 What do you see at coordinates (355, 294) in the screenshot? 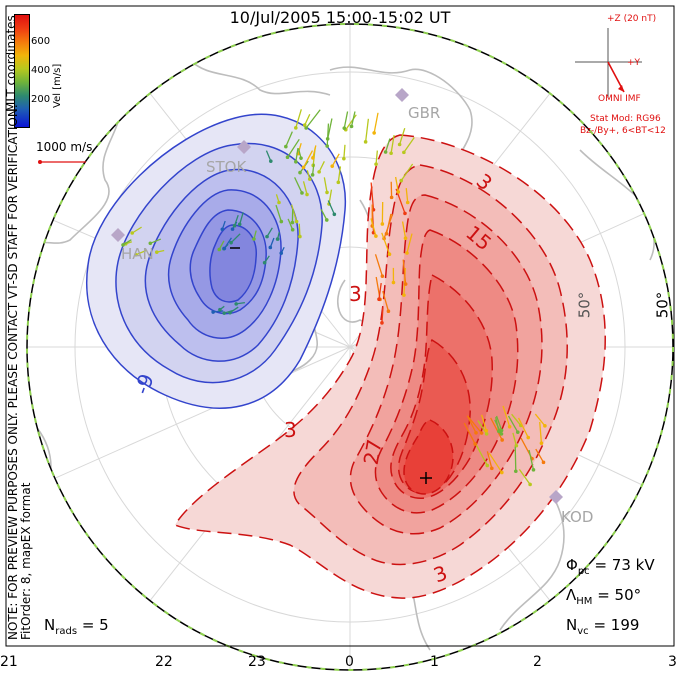
I see `contour-label-3-mid: 3` at bounding box center [355, 294].